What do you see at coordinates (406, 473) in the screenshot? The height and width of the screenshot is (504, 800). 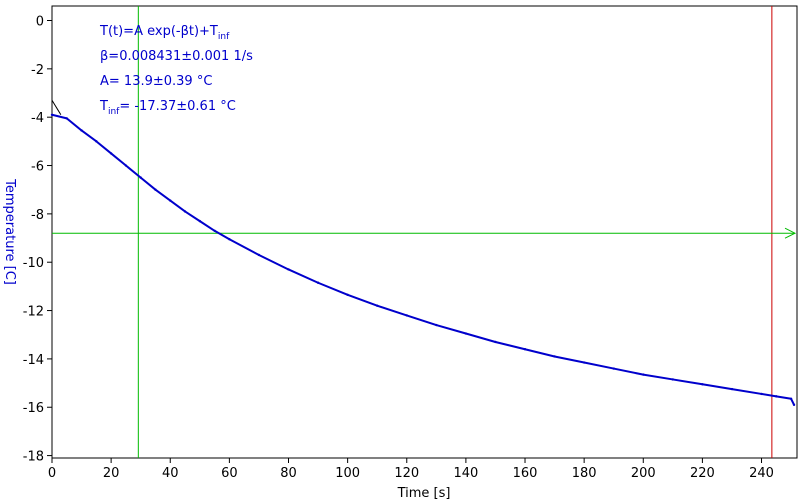 I see `x-tick-label: 120` at bounding box center [406, 473].